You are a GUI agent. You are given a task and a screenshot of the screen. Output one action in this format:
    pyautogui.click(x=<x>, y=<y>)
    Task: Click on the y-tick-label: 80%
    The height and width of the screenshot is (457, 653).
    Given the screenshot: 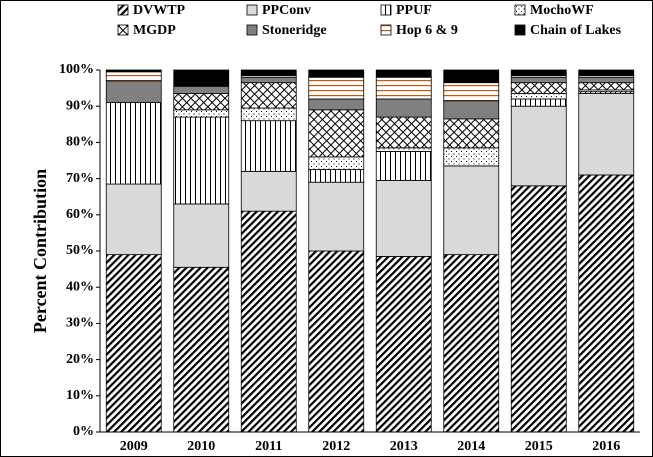 What is the action you would take?
    pyautogui.click(x=80, y=142)
    